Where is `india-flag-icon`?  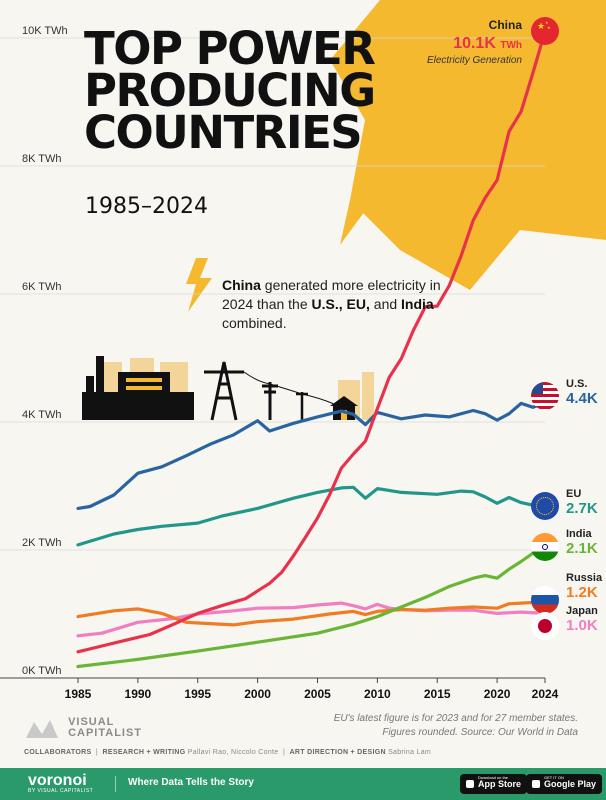 india-flag-icon is located at coordinates (545, 547).